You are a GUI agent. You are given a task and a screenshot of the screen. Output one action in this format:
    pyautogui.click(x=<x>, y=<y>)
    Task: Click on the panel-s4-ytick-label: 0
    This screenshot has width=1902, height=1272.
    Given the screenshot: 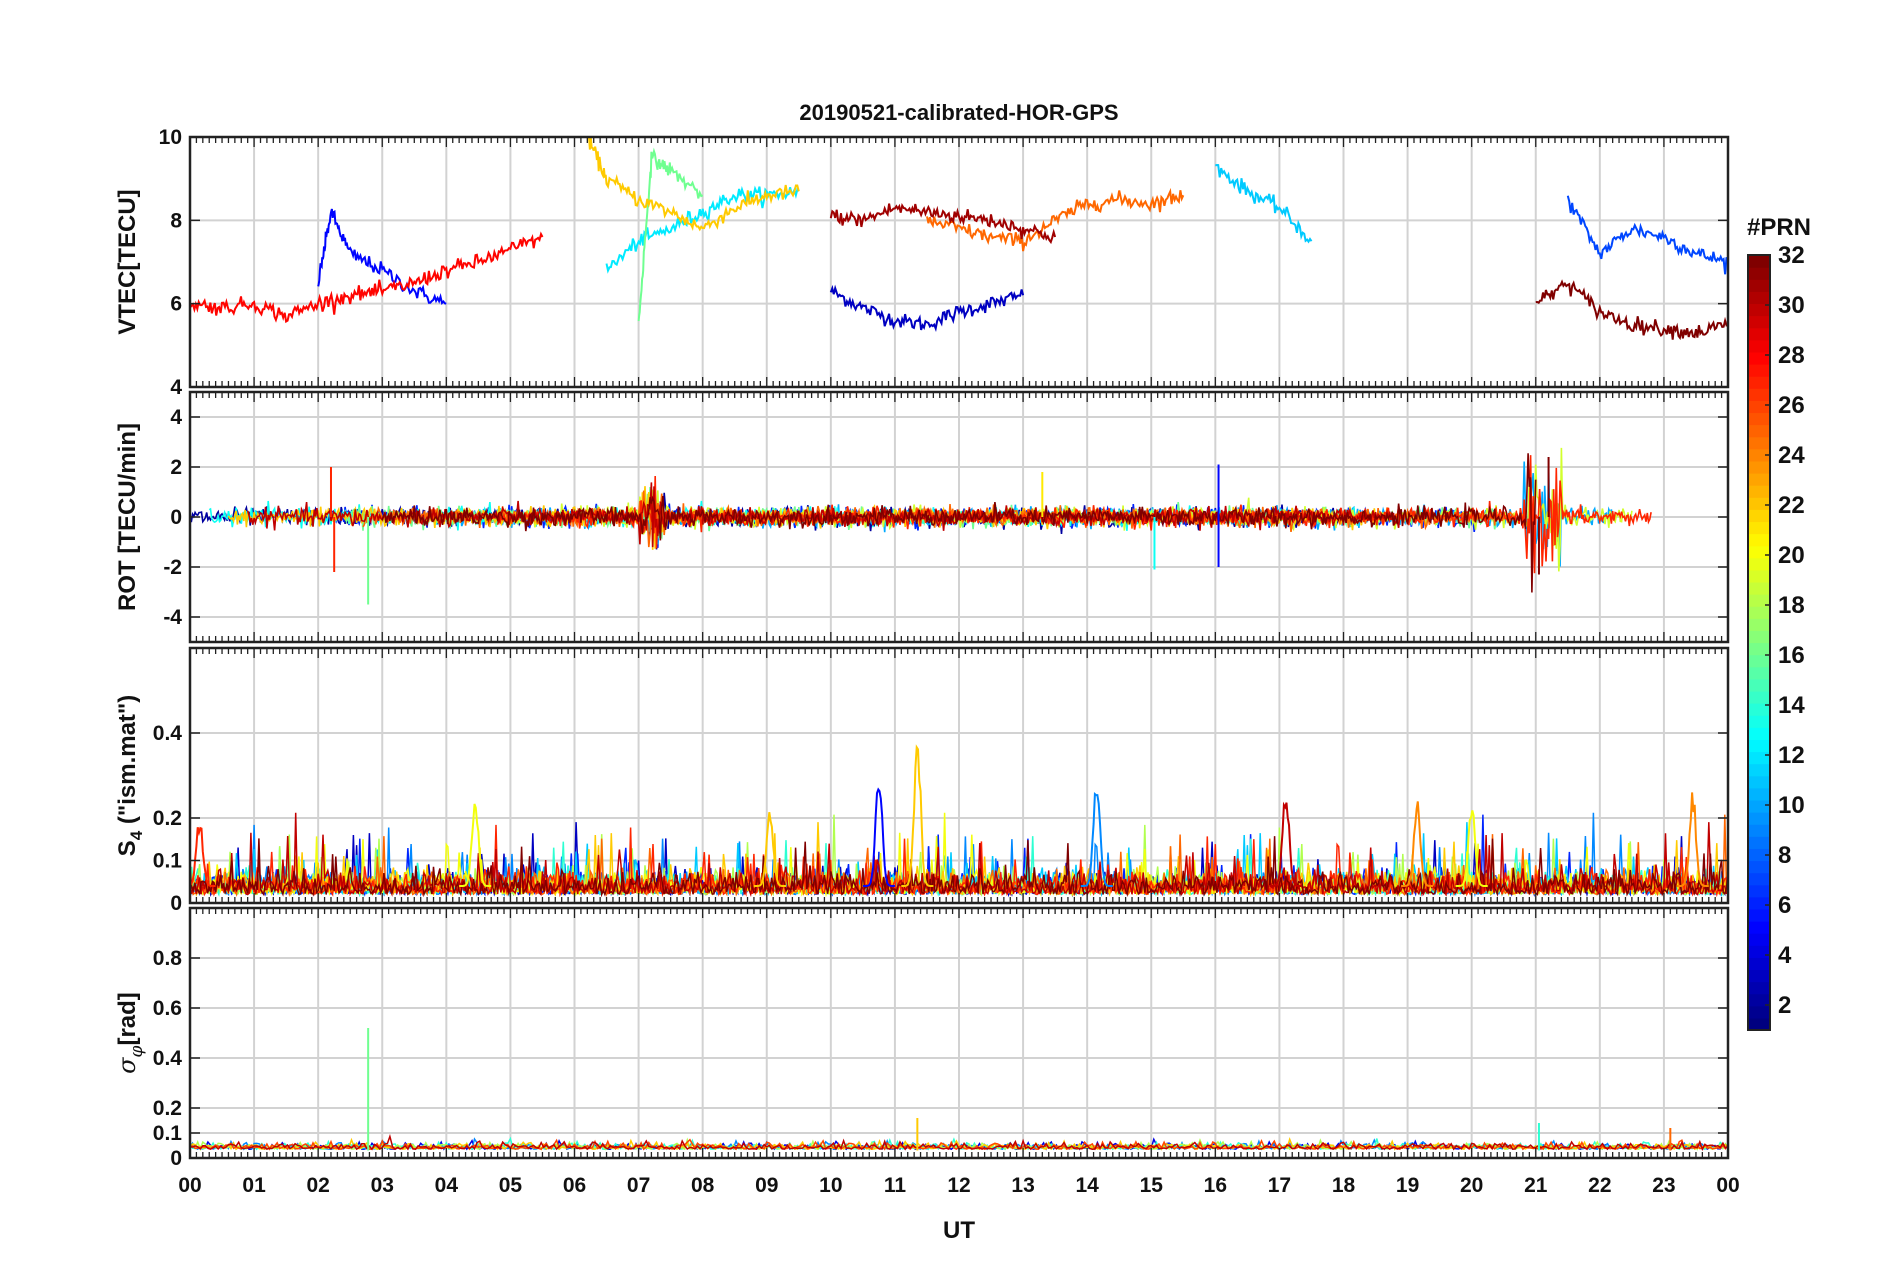 What is the action you would take?
    pyautogui.click(x=176, y=903)
    